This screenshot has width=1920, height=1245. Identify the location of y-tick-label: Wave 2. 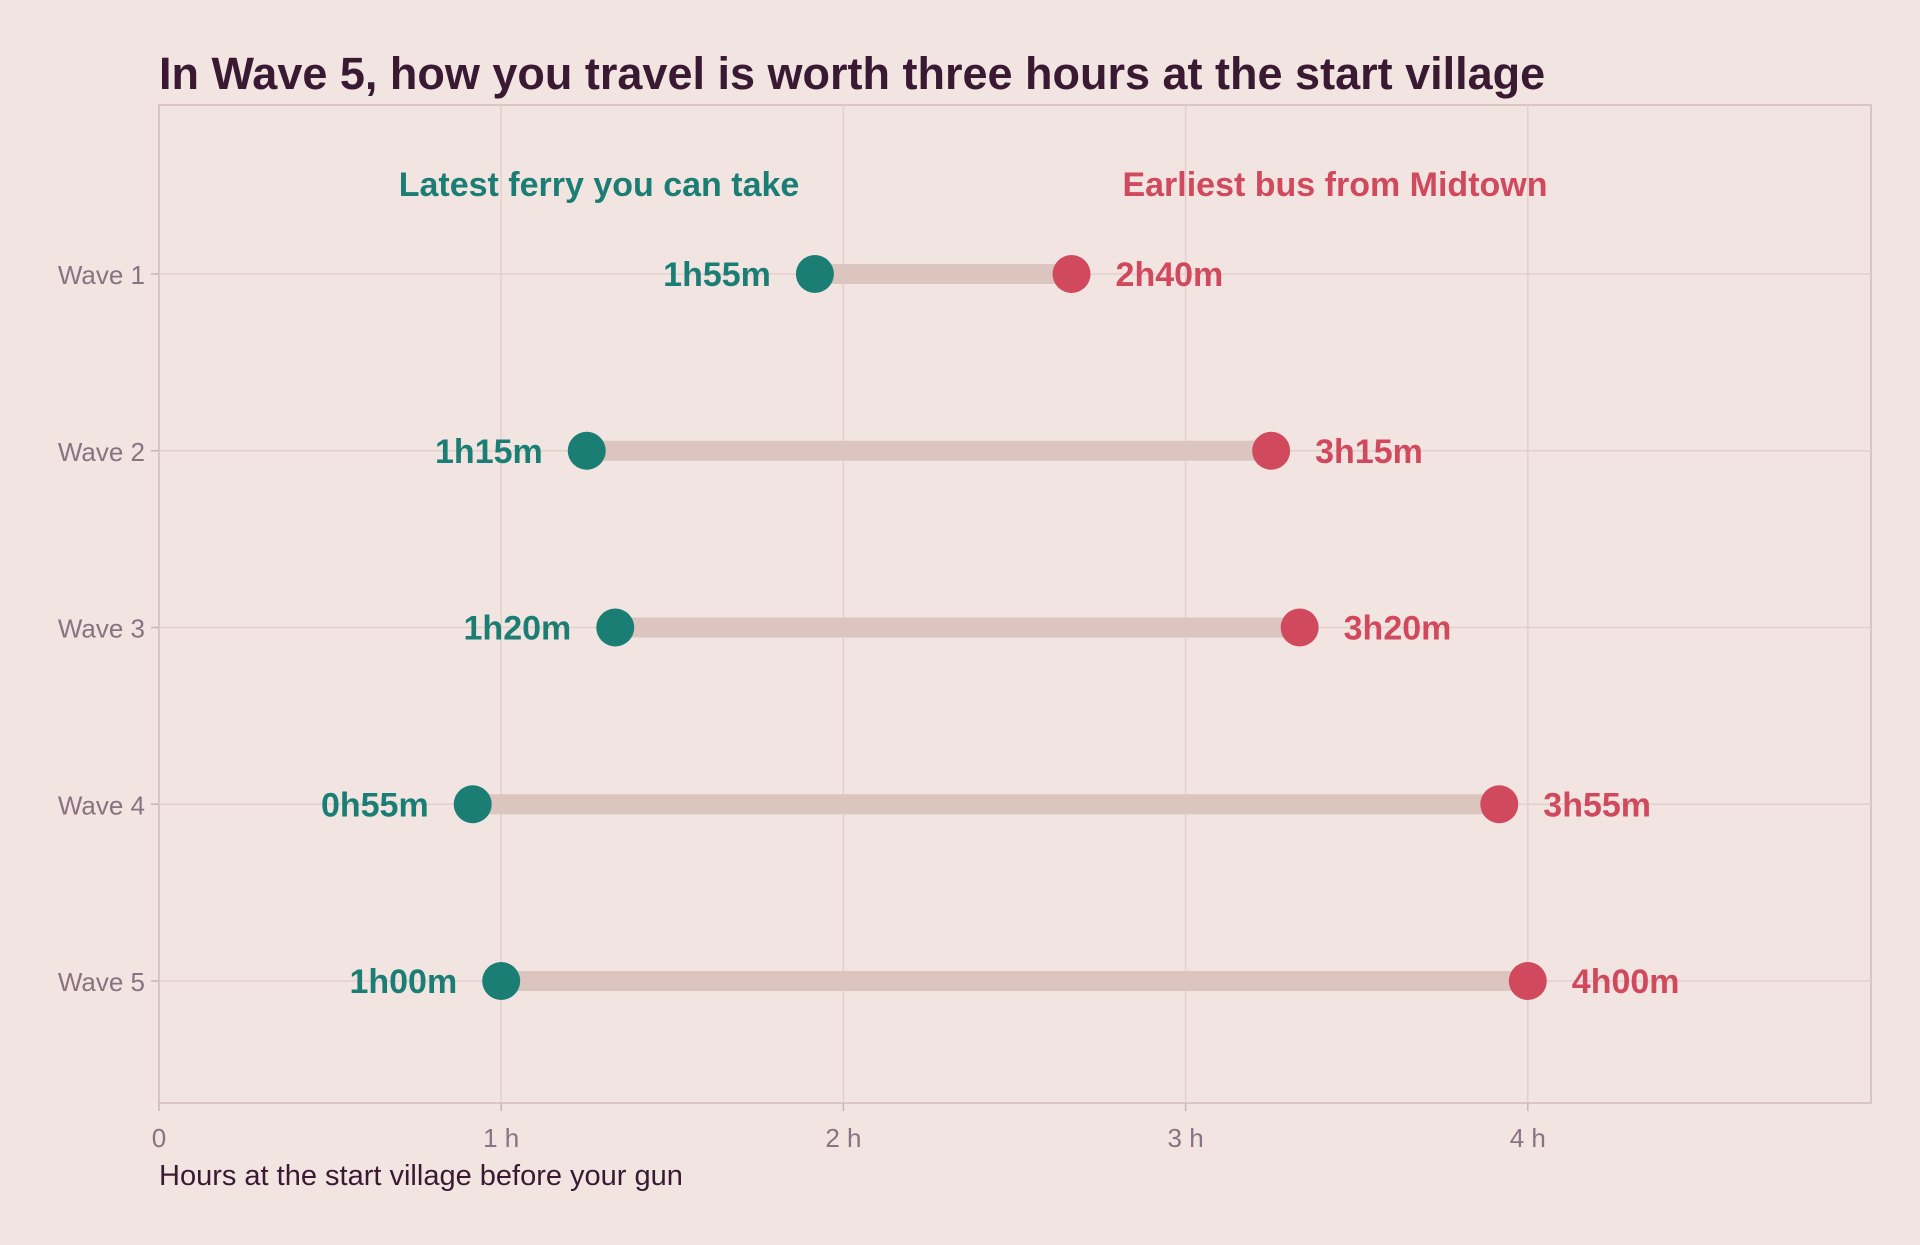
(101, 452).